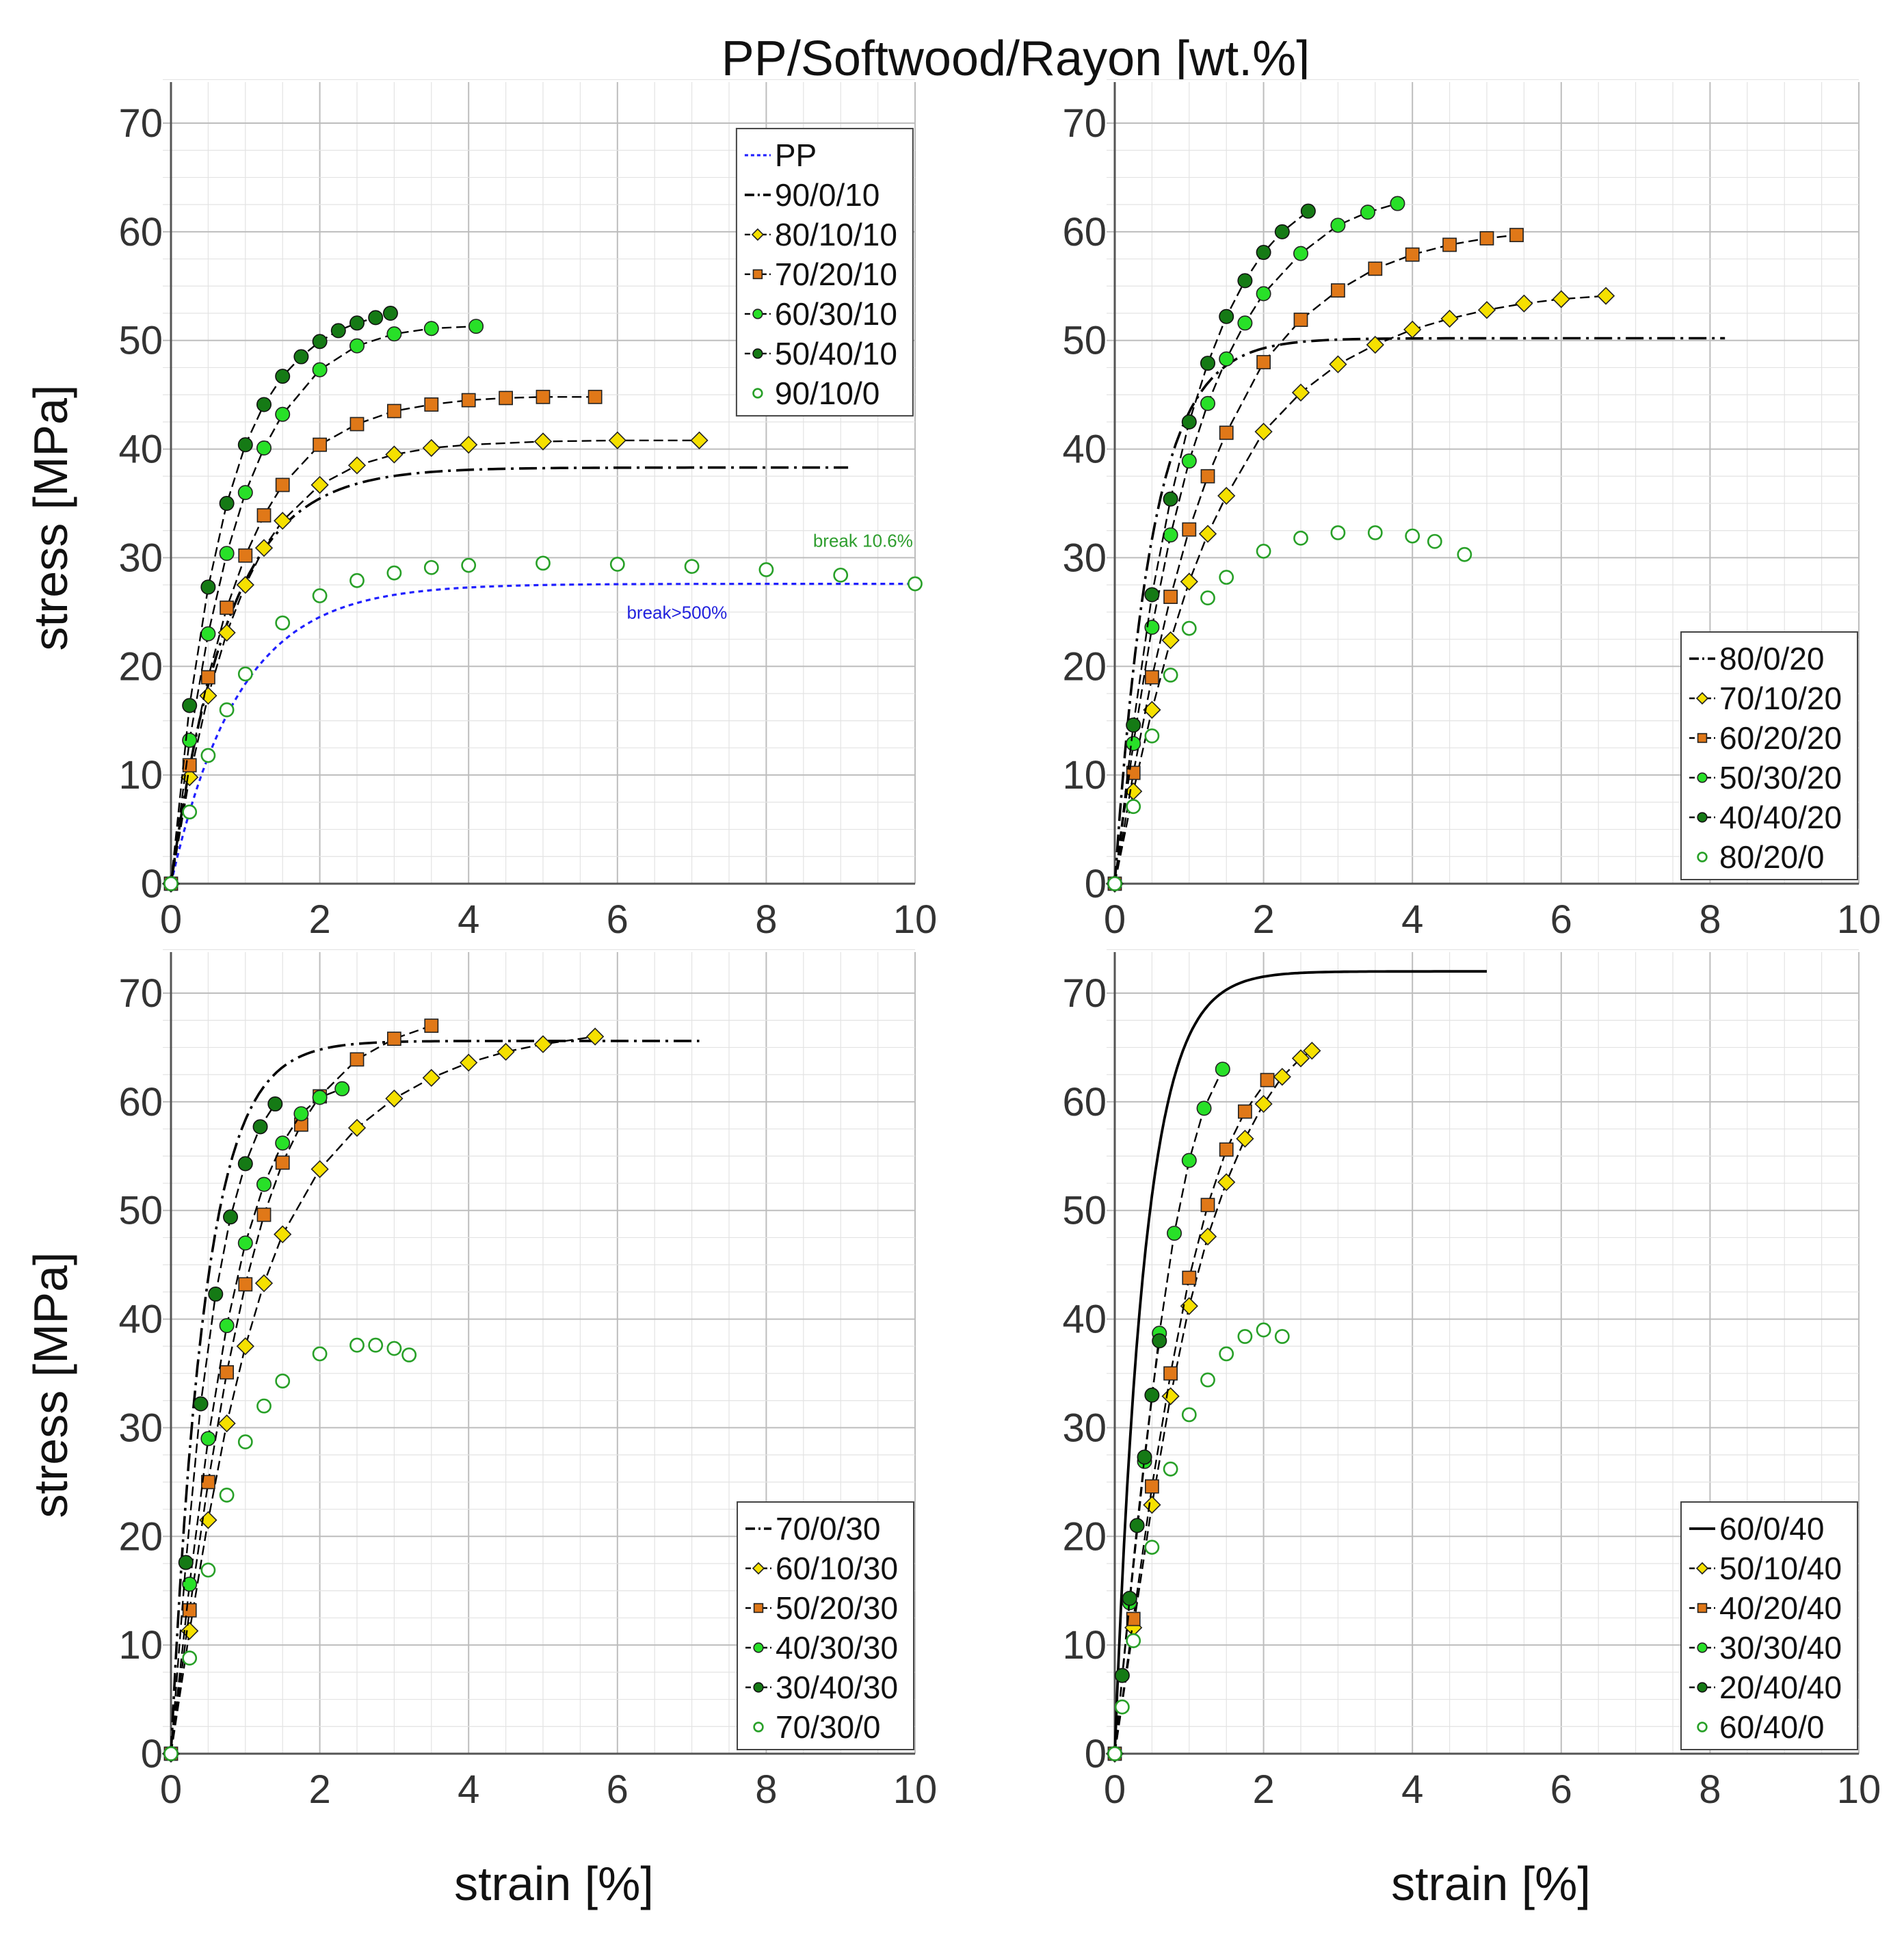 The height and width of the screenshot is (1937, 1904). I want to click on legend-item: 50/20/30, so click(821, 1608).